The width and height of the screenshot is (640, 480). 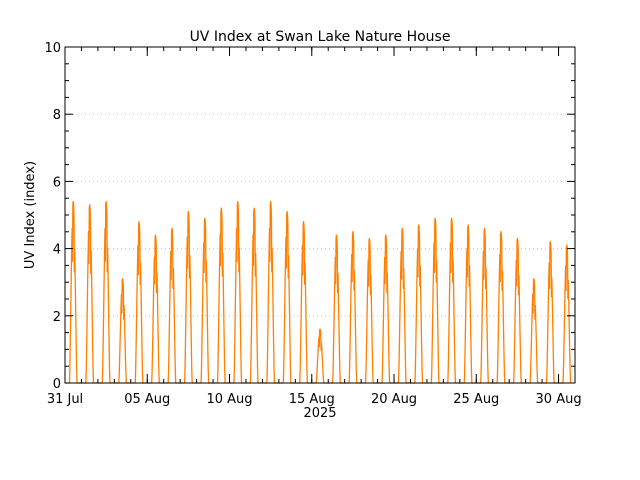 I want to click on y-tick-label: 2, so click(x=57, y=317).